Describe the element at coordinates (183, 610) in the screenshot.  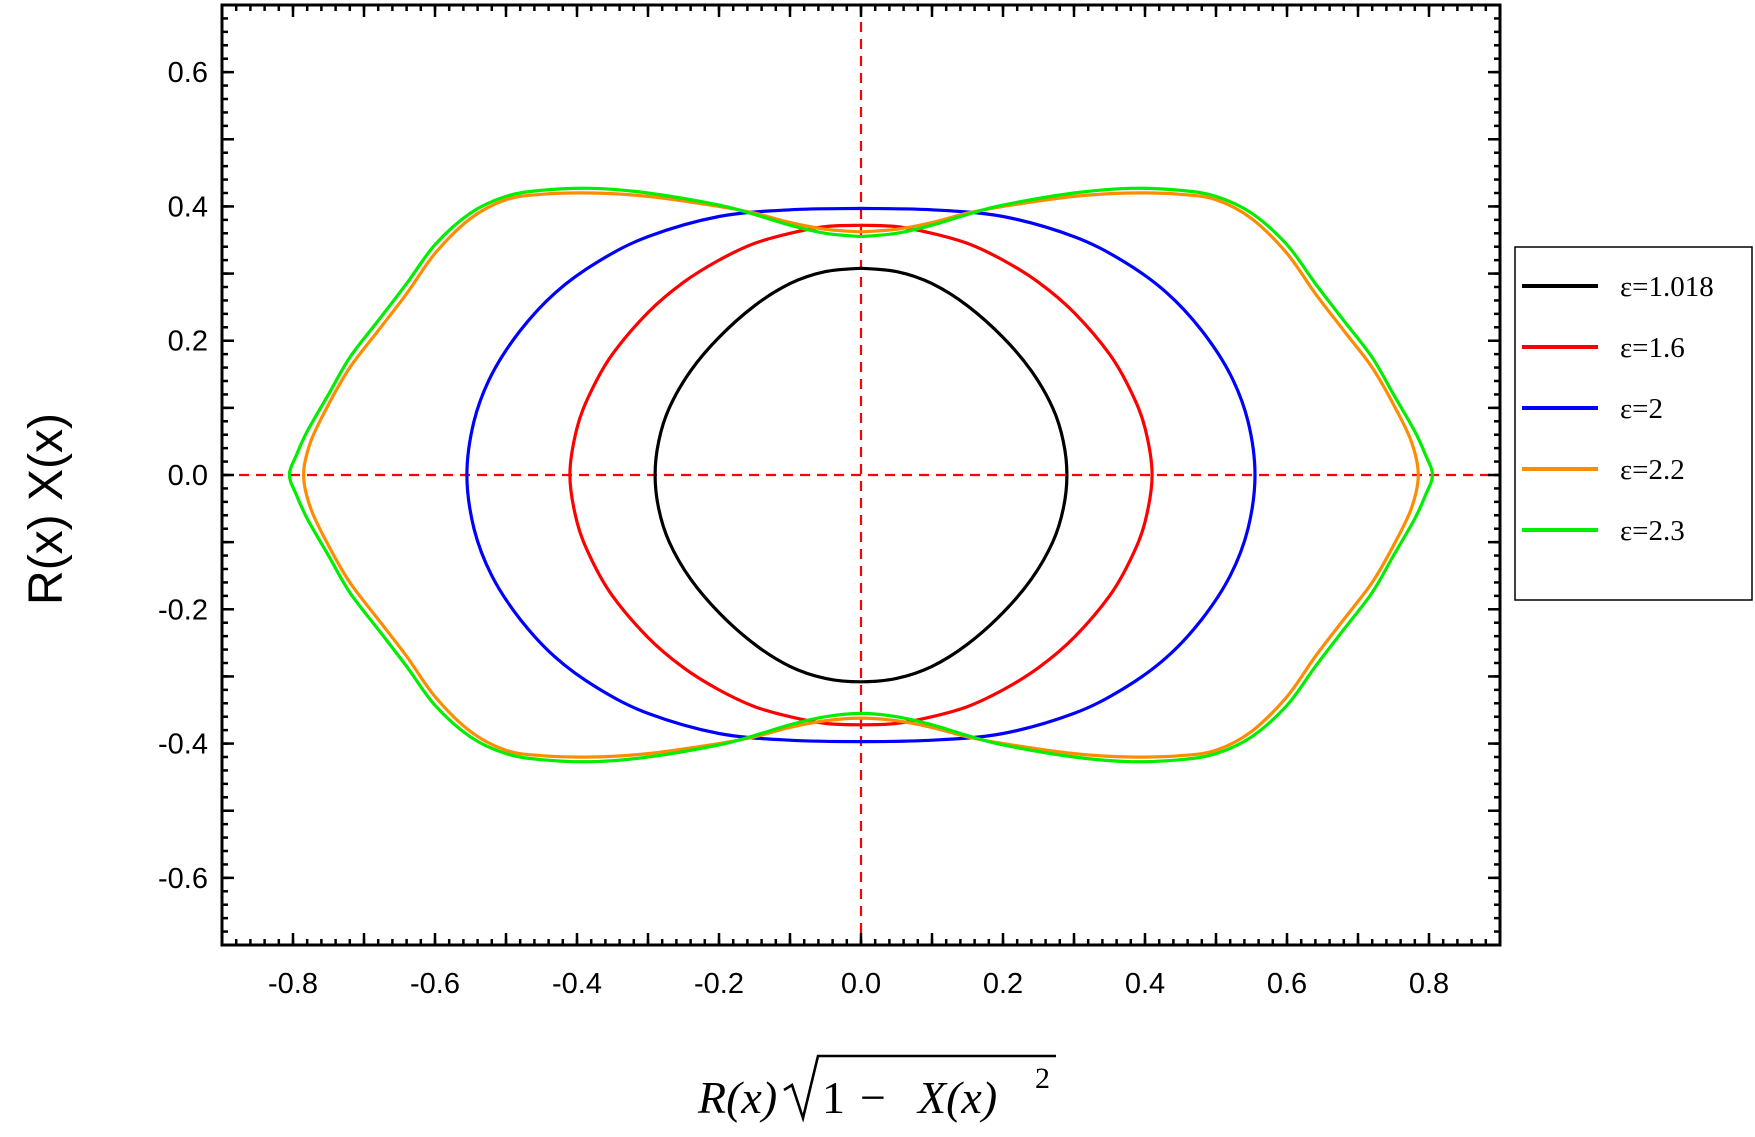
I see `y-tick-label: -0.2` at that location.